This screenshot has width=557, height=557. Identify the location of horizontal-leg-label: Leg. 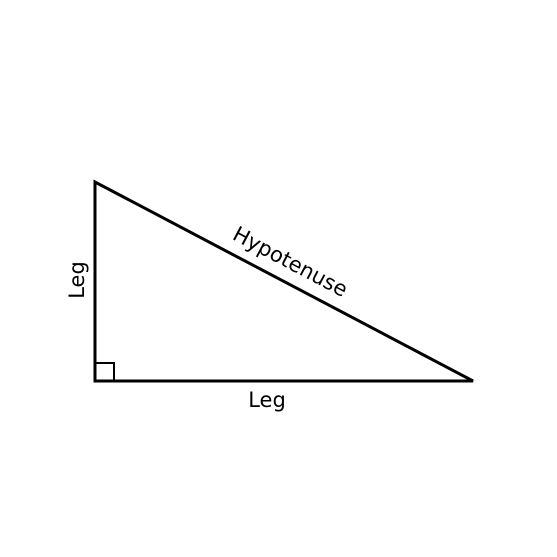
(267, 400).